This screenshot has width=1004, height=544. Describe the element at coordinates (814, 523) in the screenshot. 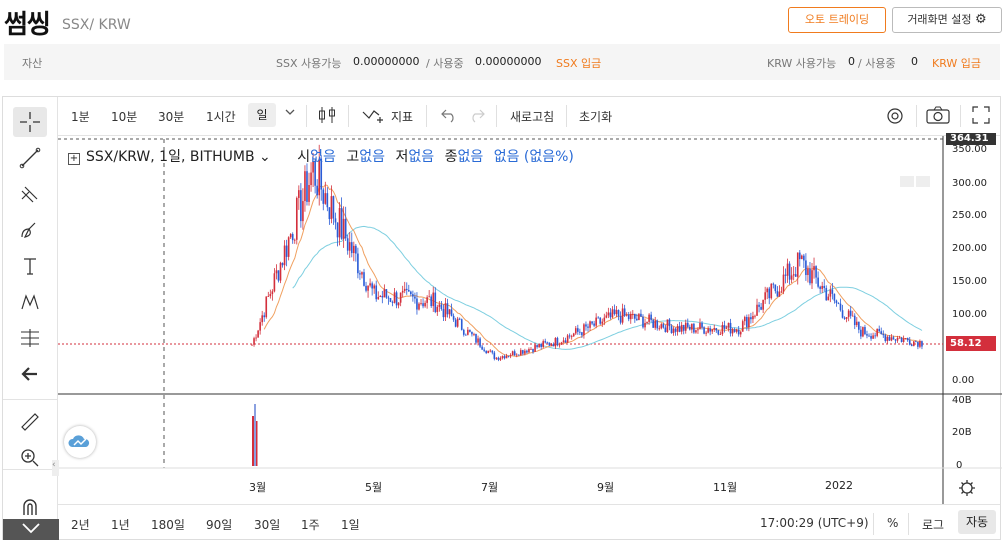

I see `clock: 17:00:29 (UTC+9)` at that location.